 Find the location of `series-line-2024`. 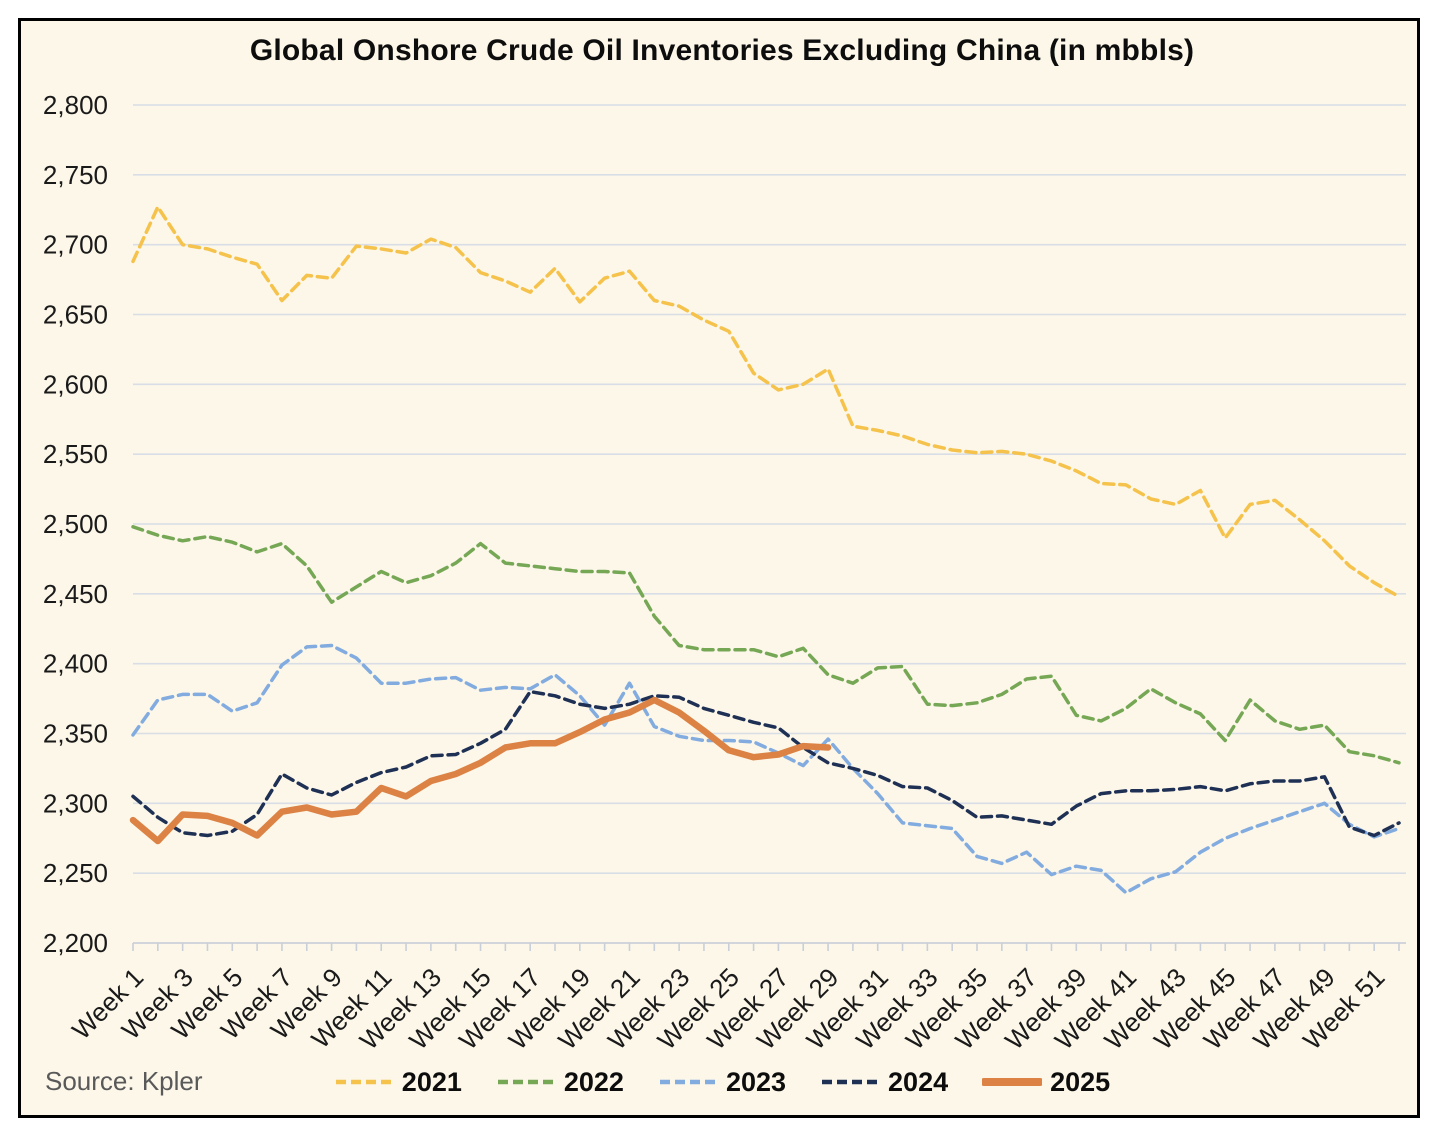

series-line-2024 is located at coordinates (766, 763).